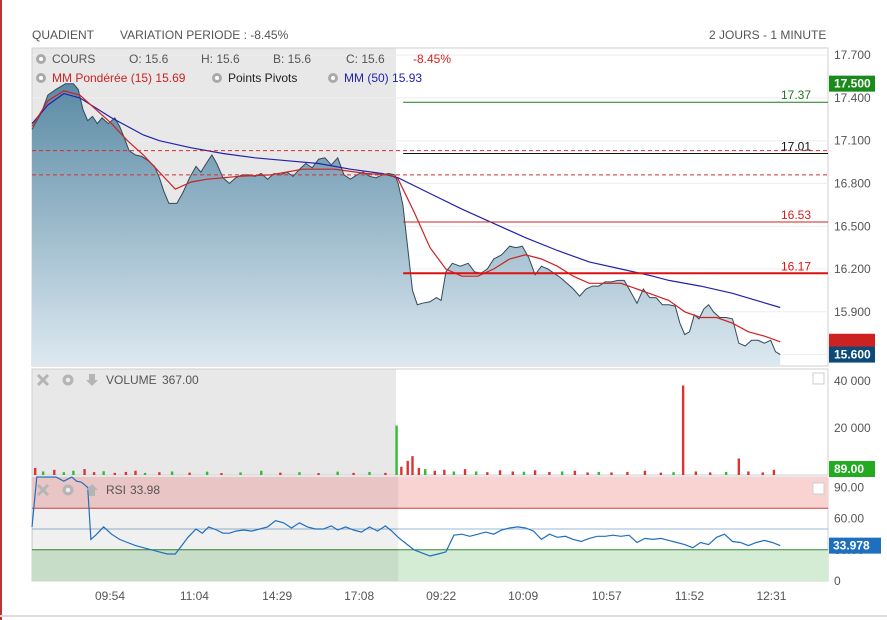 The height and width of the screenshot is (620, 887). I want to click on rsi-oversold-zone, so click(430, 565).